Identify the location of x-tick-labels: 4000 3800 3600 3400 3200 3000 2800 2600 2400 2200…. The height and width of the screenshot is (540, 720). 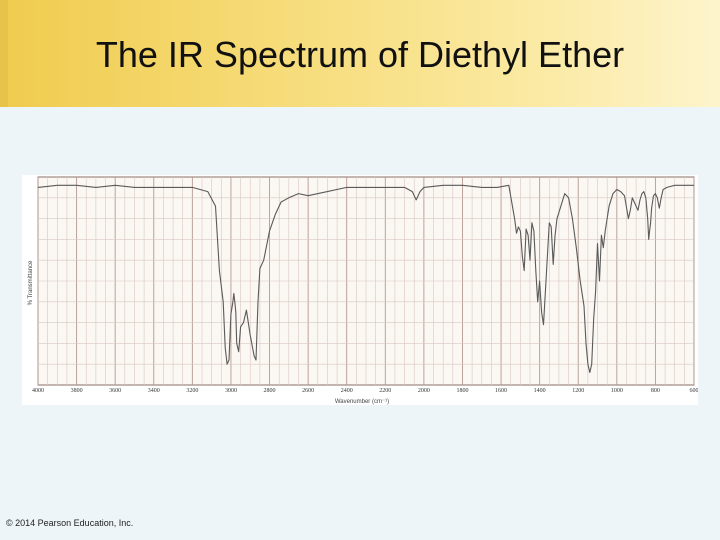
(365, 391).